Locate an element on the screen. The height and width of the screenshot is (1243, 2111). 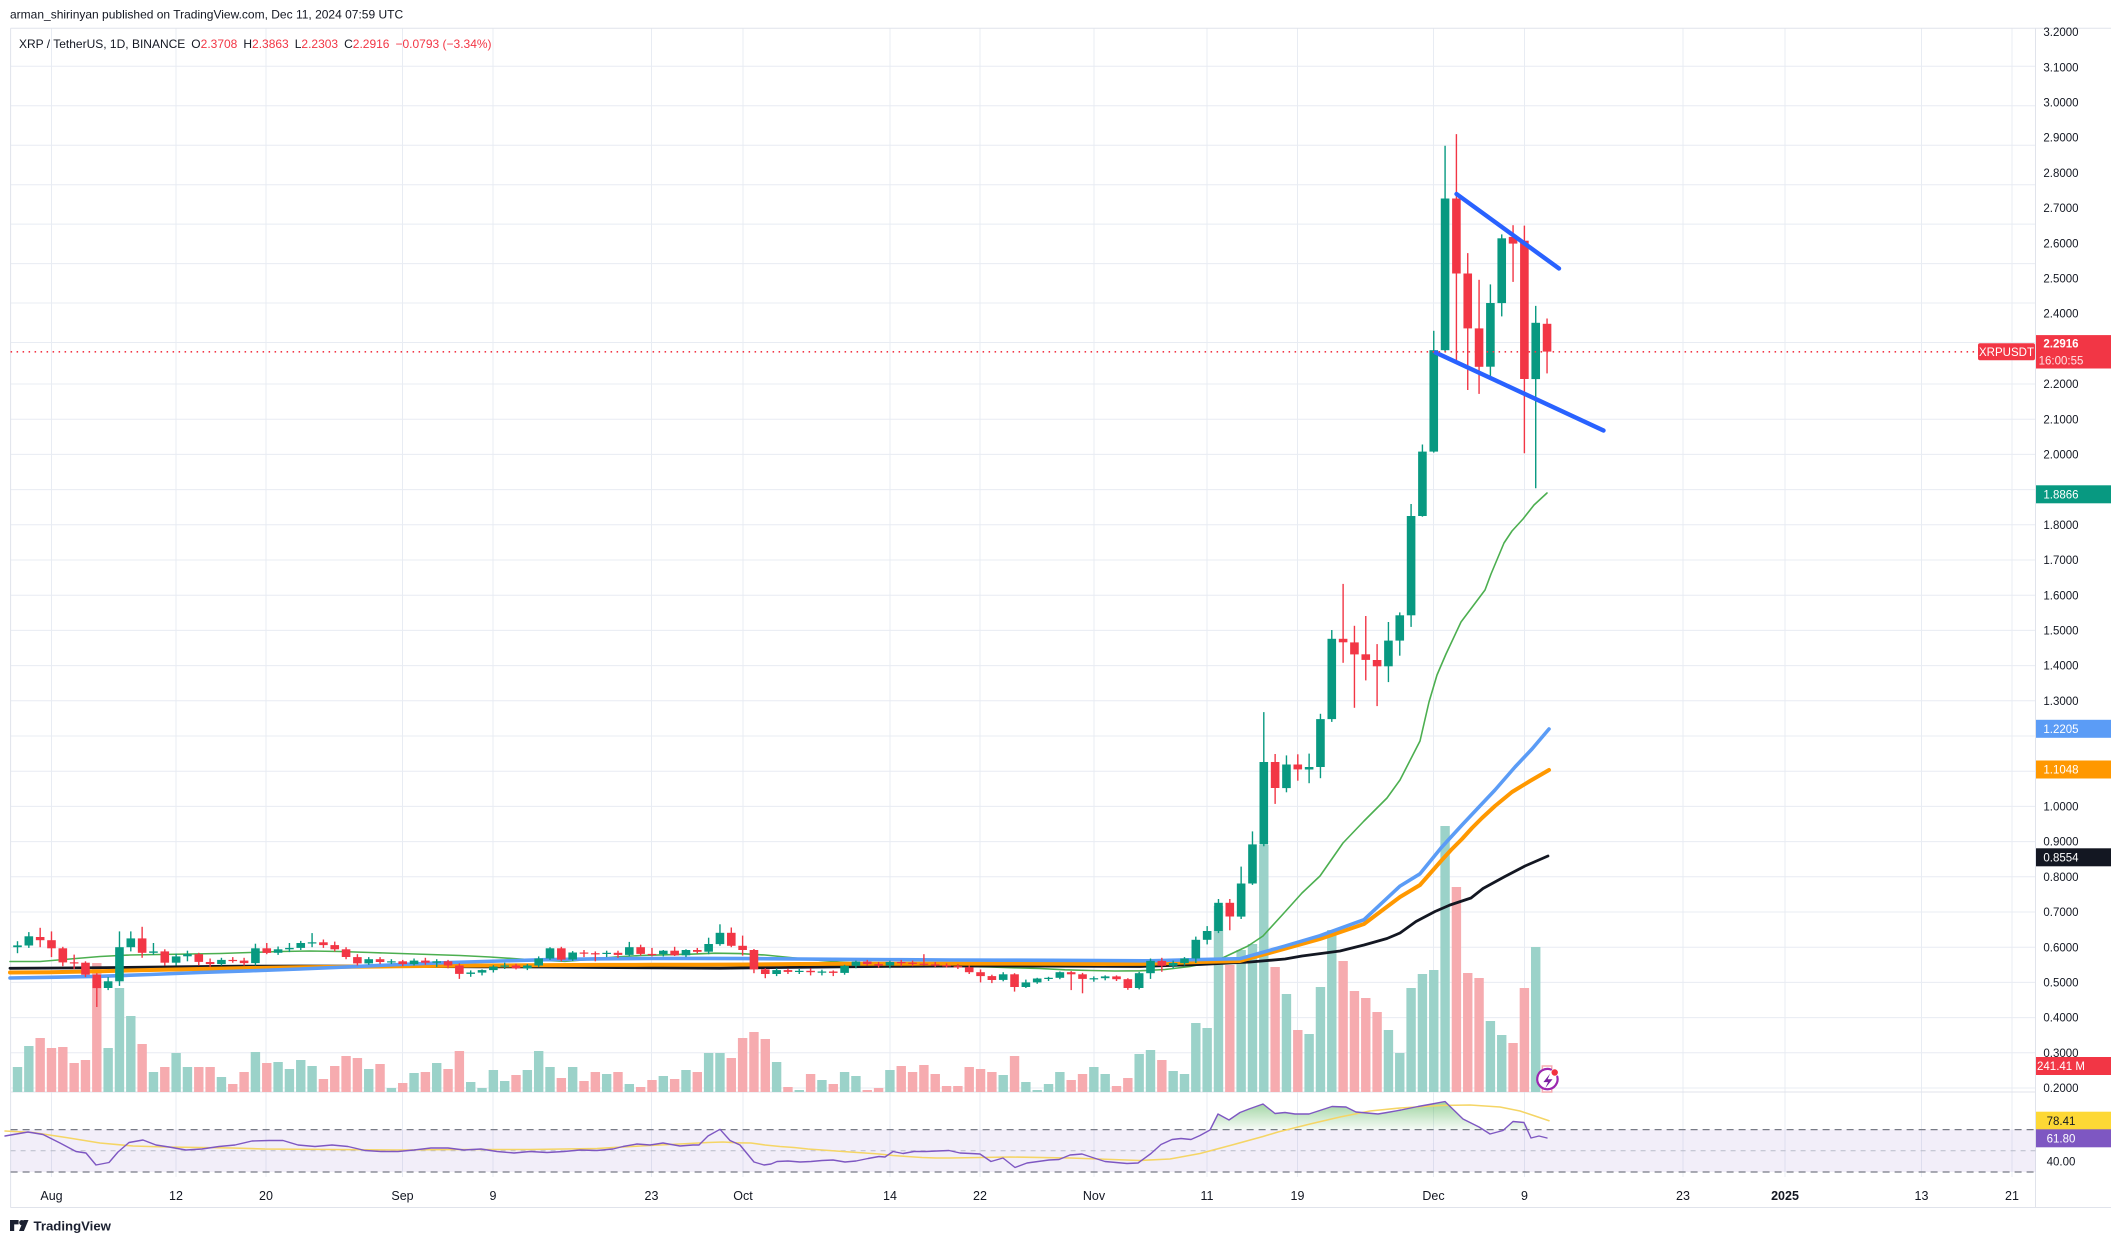
svg-text: 0.6000 is located at coordinates (2060, 948).